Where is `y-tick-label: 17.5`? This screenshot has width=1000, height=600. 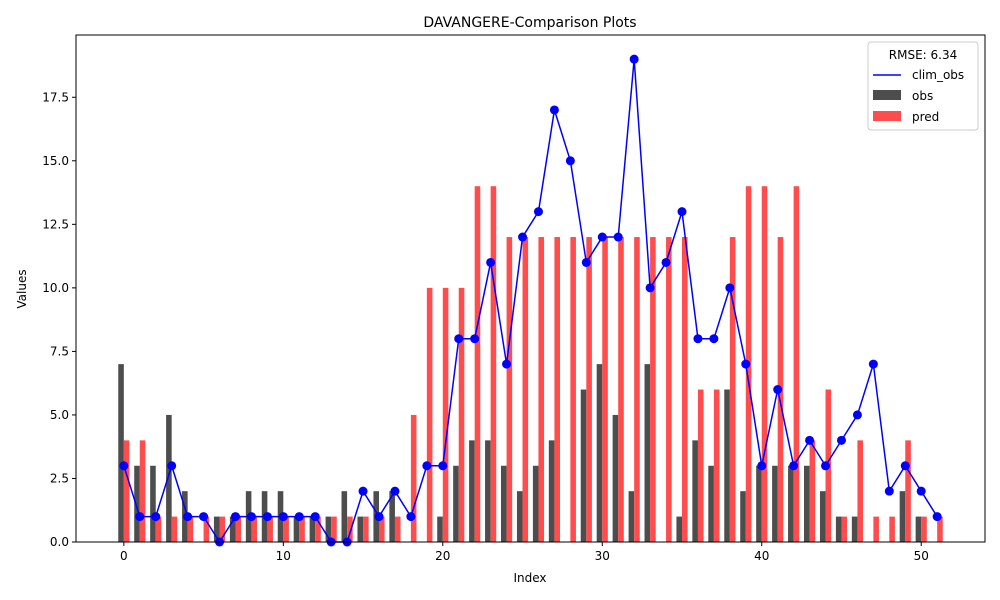
y-tick-label: 17.5 is located at coordinates (55, 97).